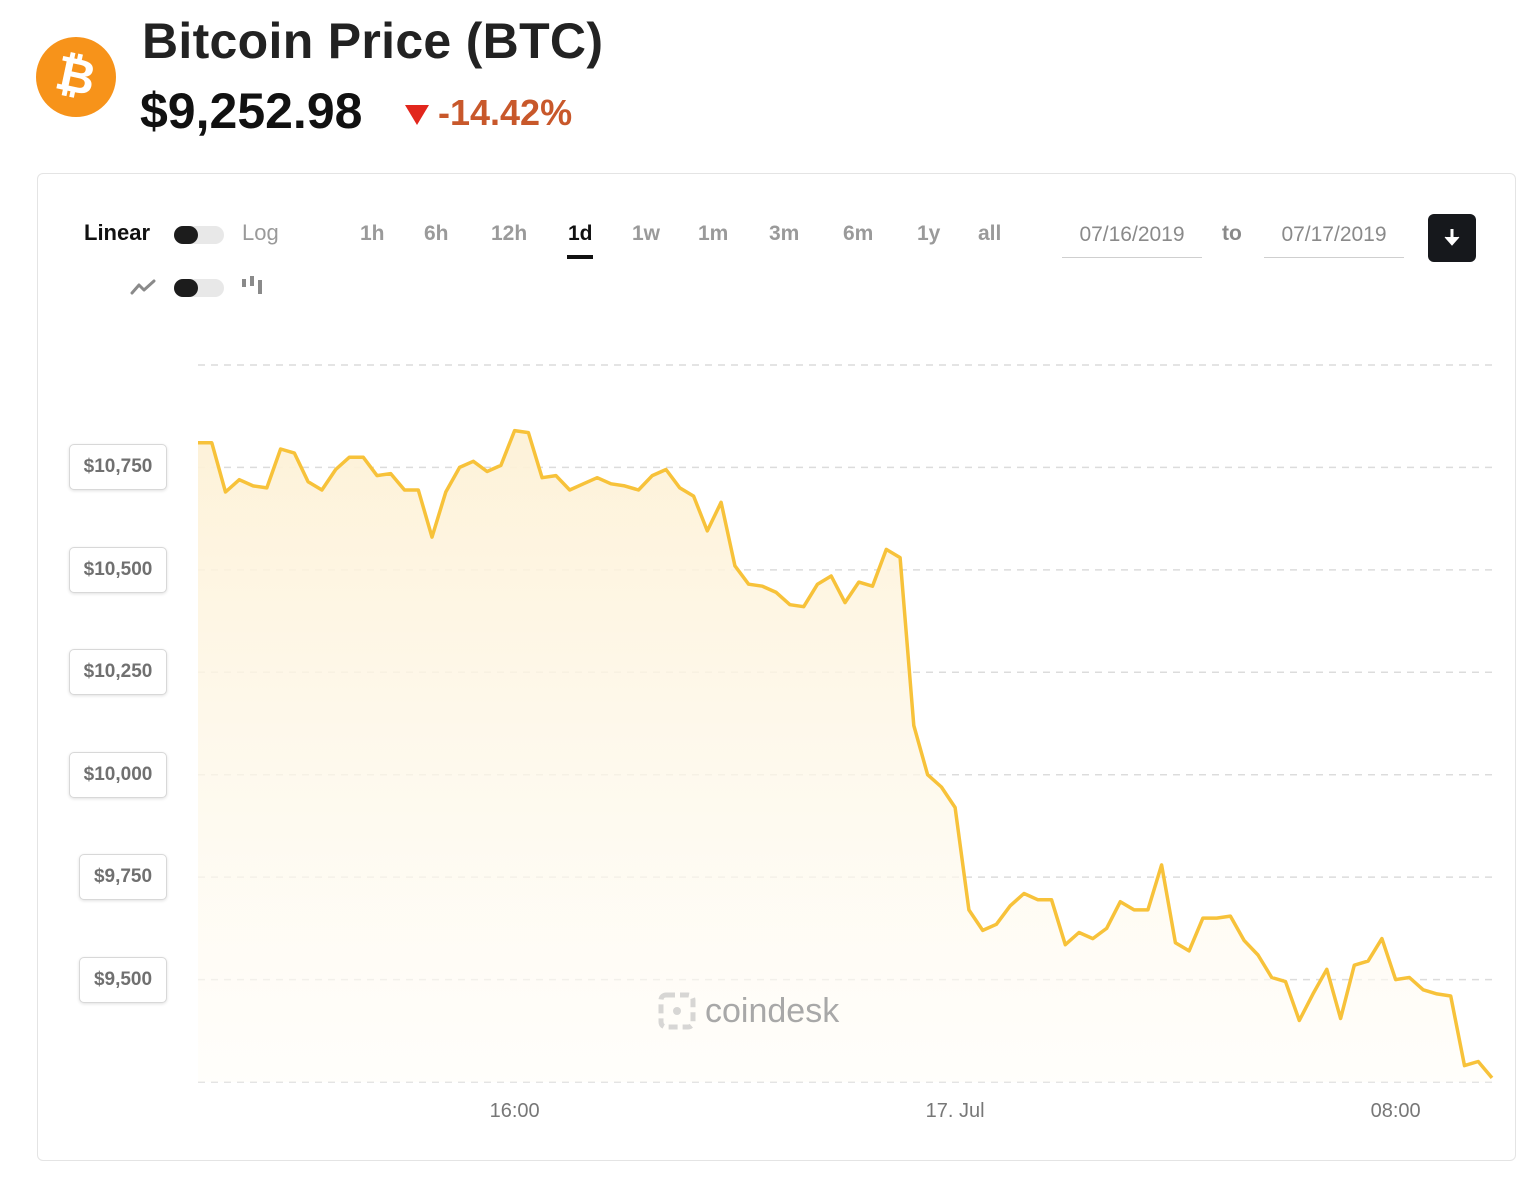 The width and height of the screenshot is (1528, 1178). I want to click on y-tick-label: $10,500, so click(118, 569).